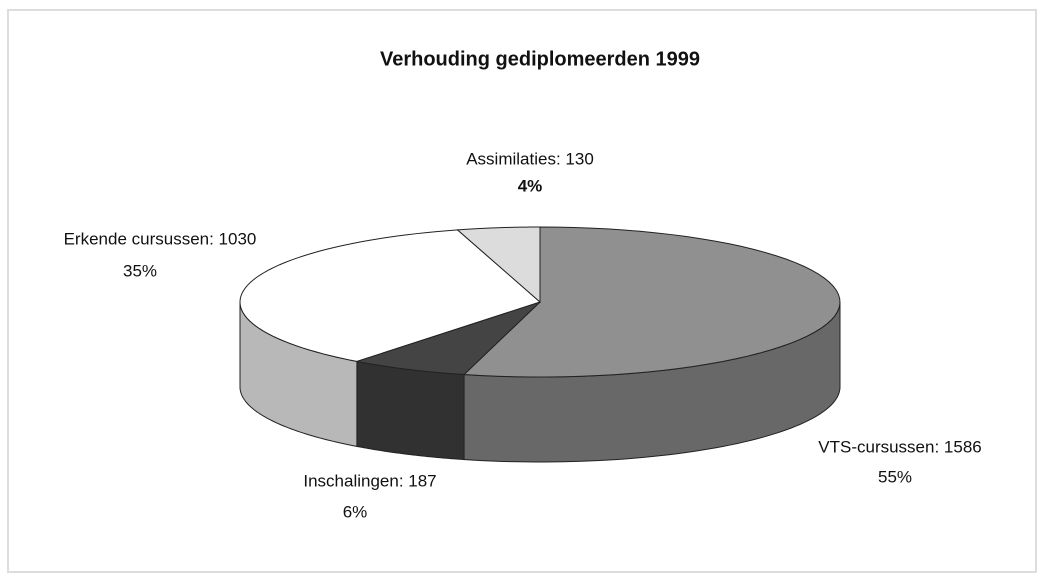 Image resolution: width=1044 pixels, height=580 pixels. Describe the element at coordinates (369, 480) in the screenshot. I see `data-label: Inschalingen: 187` at that location.